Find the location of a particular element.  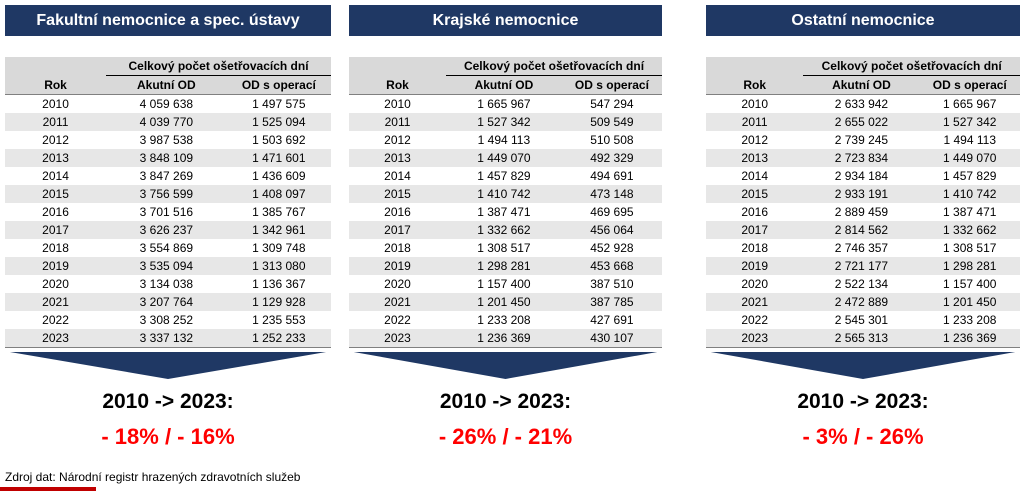

table-row: 2013 1 449 070 492 329 is located at coordinates (505, 158).